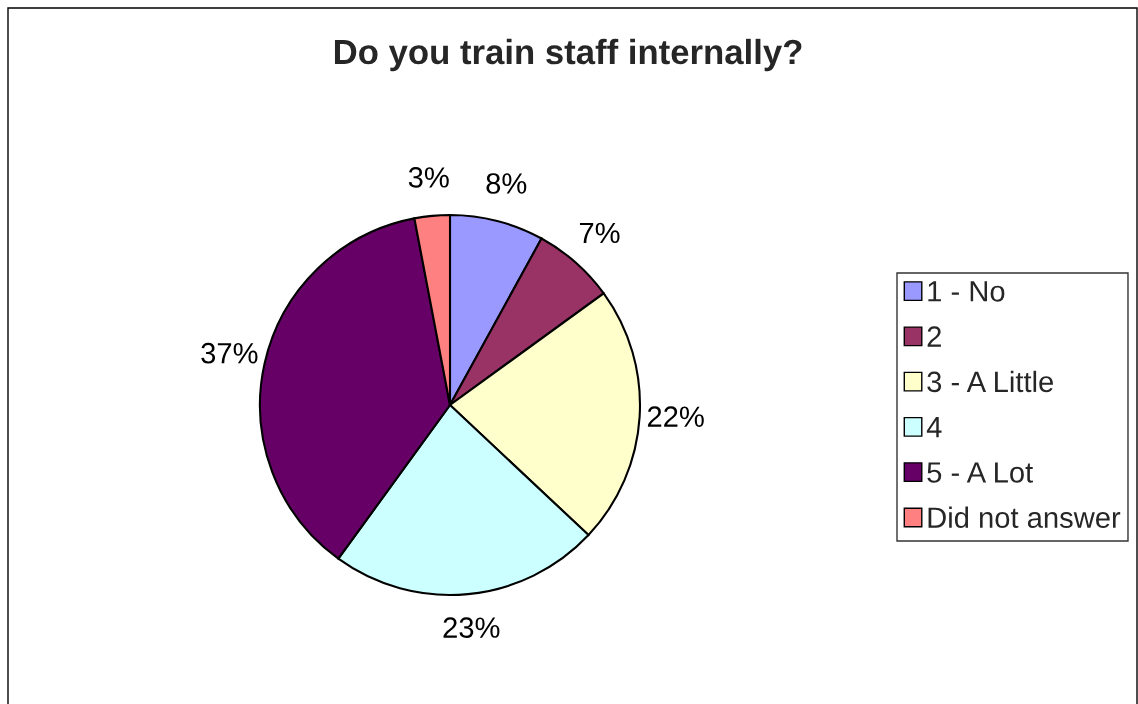 This screenshot has height=704, width=1138. What do you see at coordinates (934, 427) in the screenshot?
I see `legend-label: 4` at bounding box center [934, 427].